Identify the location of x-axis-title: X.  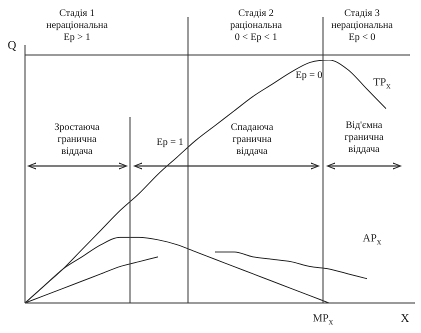
(405, 318).